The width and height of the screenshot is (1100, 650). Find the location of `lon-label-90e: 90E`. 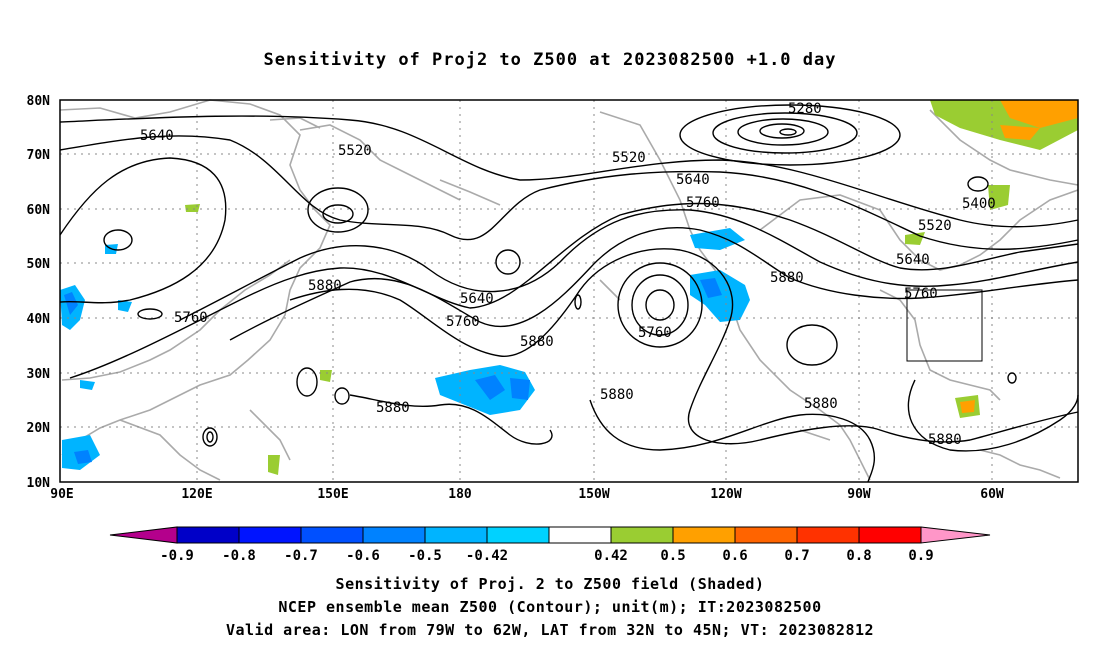

lon-label-90e: 90E is located at coordinates (61, 494).